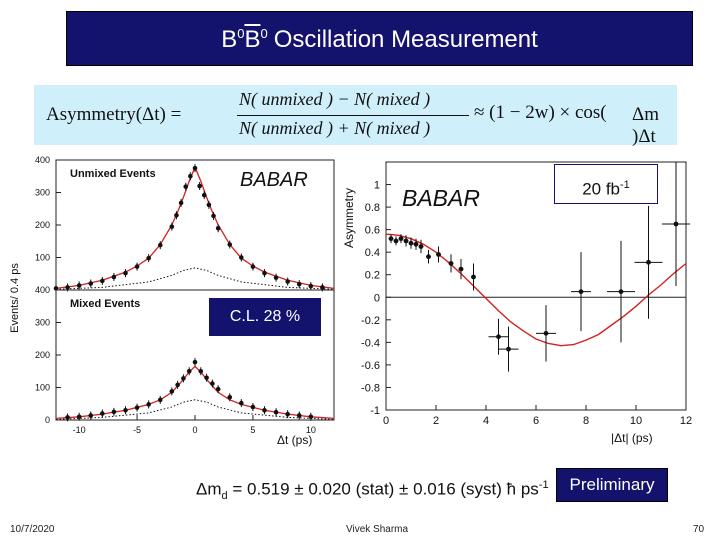 The width and height of the screenshot is (720, 540). What do you see at coordinates (377, 186) in the screenshot?
I see `y-tick-label: 1` at bounding box center [377, 186].